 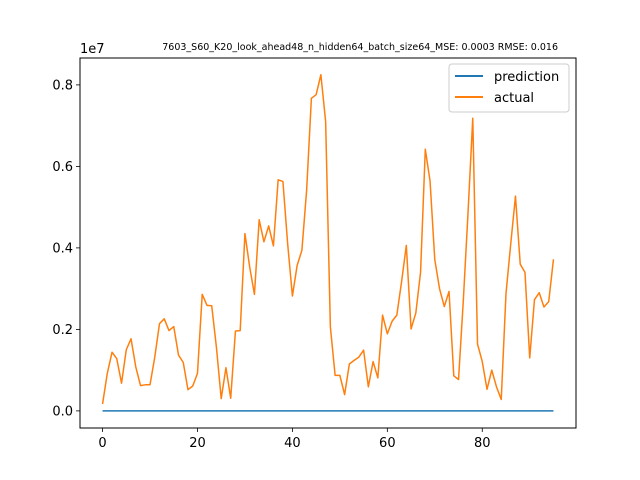 What do you see at coordinates (62, 411) in the screenshot?
I see `y-tick-label: 0.0` at bounding box center [62, 411].